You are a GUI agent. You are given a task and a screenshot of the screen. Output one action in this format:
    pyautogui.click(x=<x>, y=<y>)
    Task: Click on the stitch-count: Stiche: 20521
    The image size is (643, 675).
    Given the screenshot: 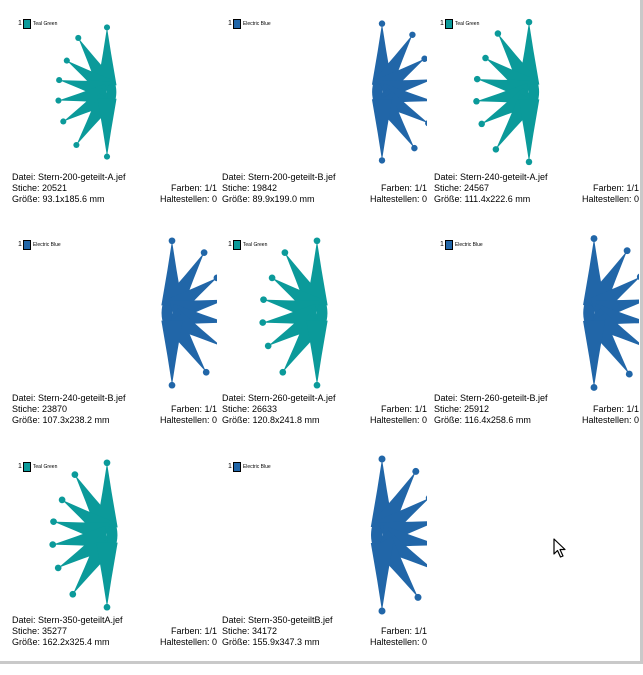 What is the action you would take?
    pyautogui.click(x=40, y=188)
    